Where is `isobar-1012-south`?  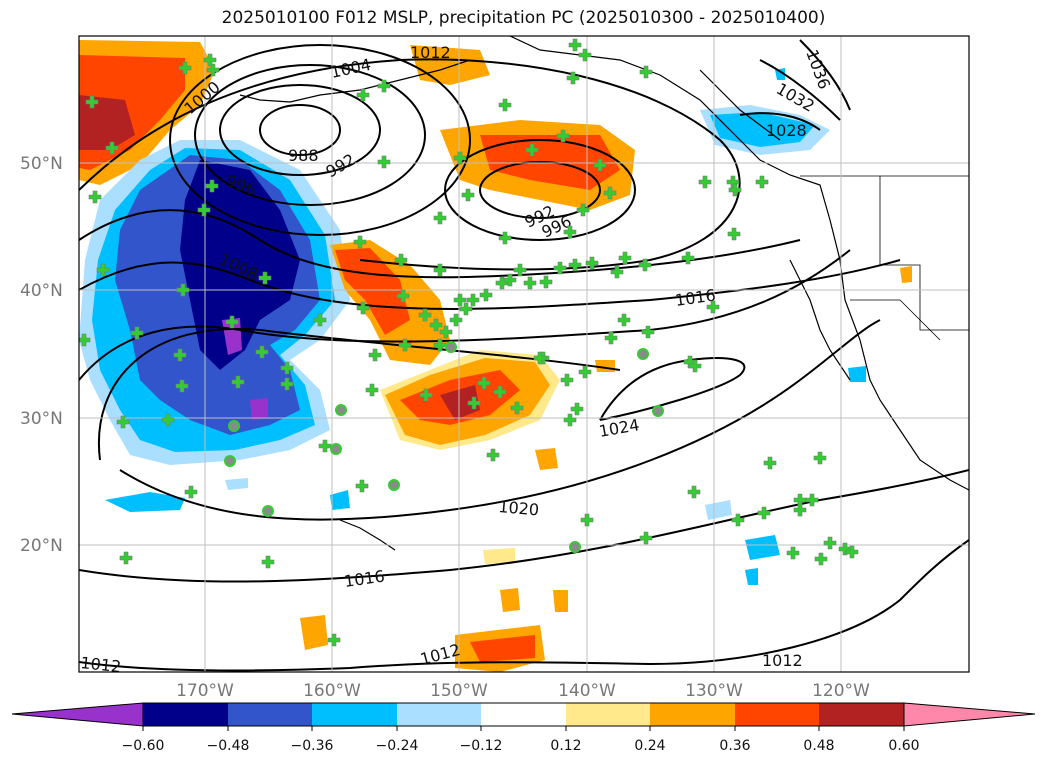
isobar-1012-south is located at coordinates (524, 605).